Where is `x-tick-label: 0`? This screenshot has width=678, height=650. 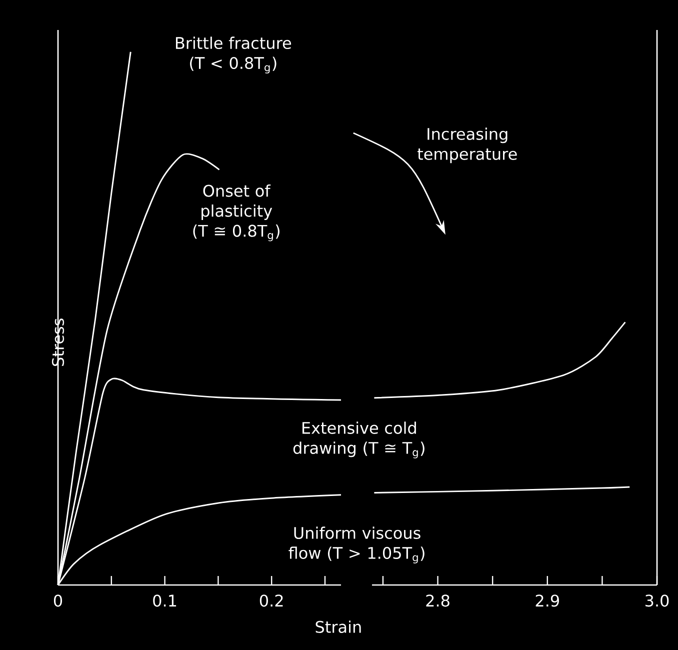
x-tick-label: 0 is located at coordinates (58, 600).